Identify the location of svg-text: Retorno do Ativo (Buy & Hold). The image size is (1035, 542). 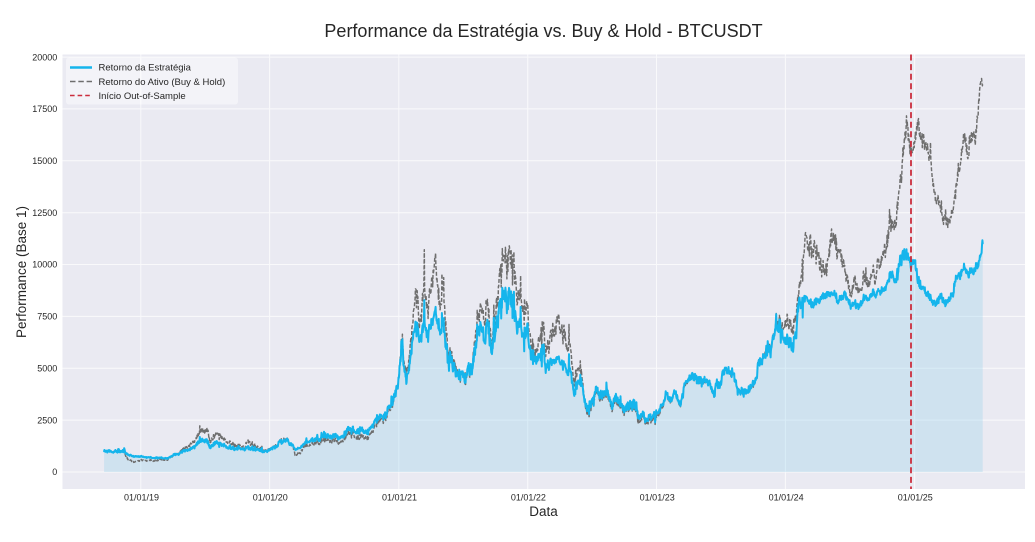
(162, 82).